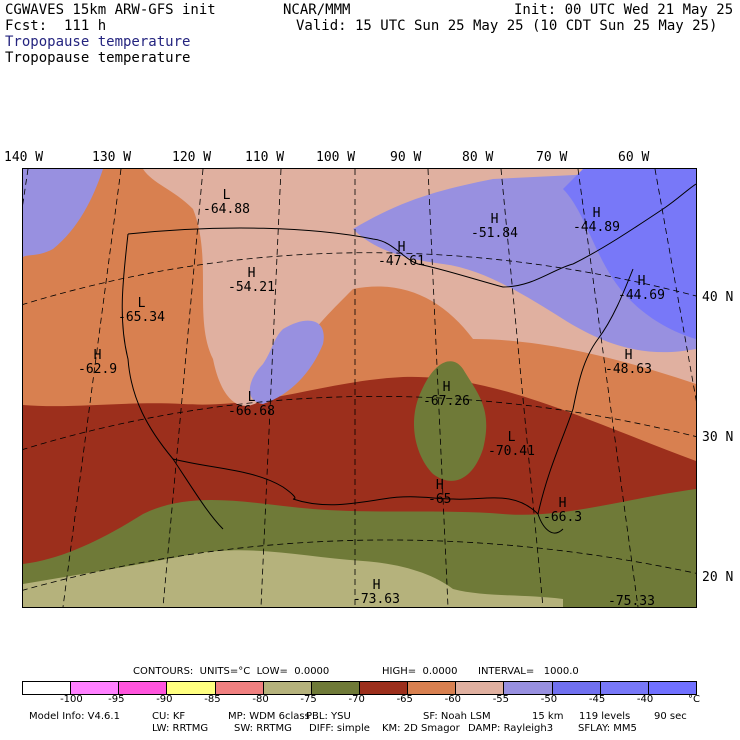 The image size is (740, 740). What do you see at coordinates (63, 213) in the screenshot?
I see `field-lavender-nw` at bounding box center [63, 213].